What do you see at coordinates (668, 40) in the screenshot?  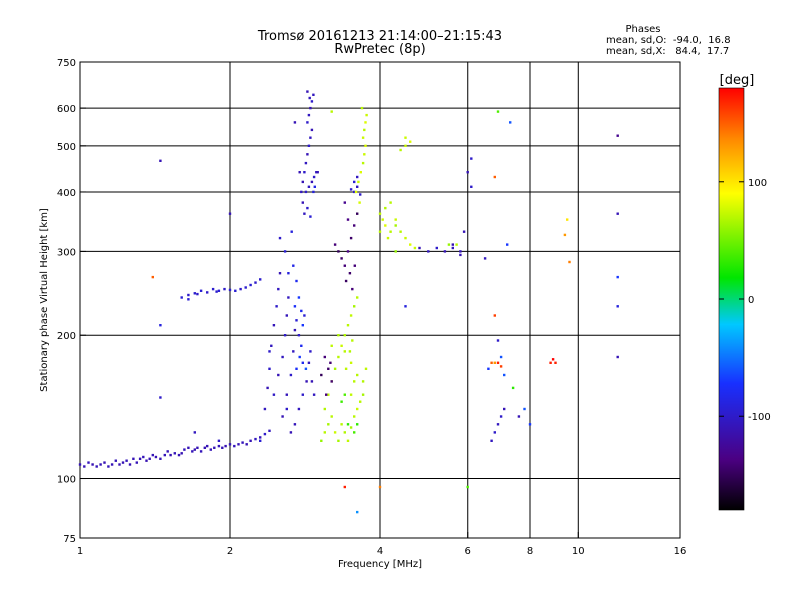 I see `phases-o-stats: mean, sd,O: -94.0, 16.8` at bounding box center [668, 40].